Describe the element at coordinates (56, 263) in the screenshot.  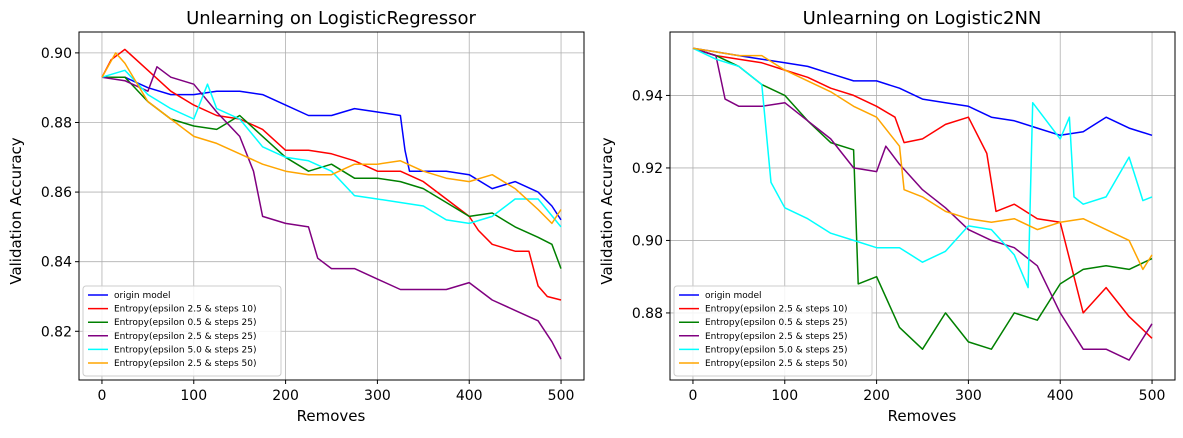
I see `y-tick-label: 0.84` at that location.